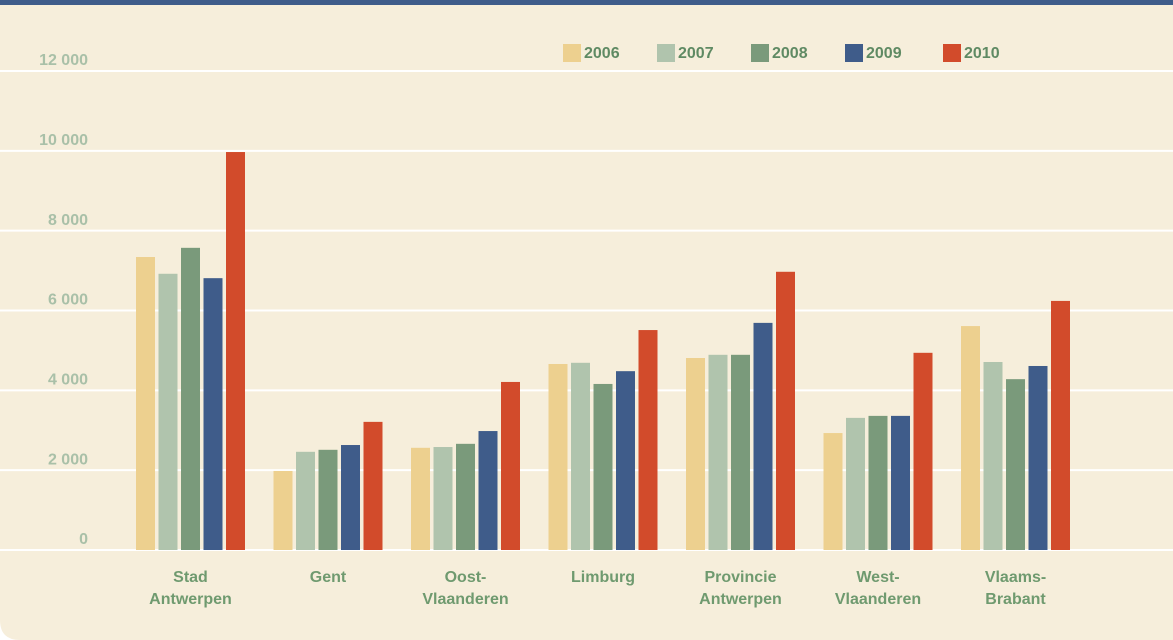  Describe the element at coordinates (190, 577) in the screenshot. I see `x-tick-label: Stad` at that location.